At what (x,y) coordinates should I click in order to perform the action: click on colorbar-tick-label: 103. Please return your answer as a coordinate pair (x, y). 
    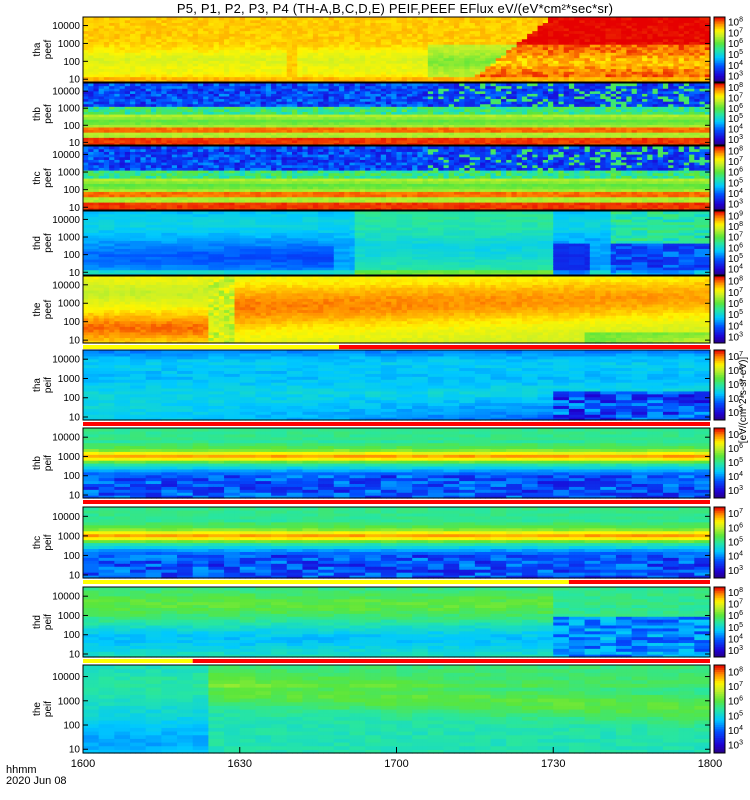
    Looking at the image, I should click on (735, 77).